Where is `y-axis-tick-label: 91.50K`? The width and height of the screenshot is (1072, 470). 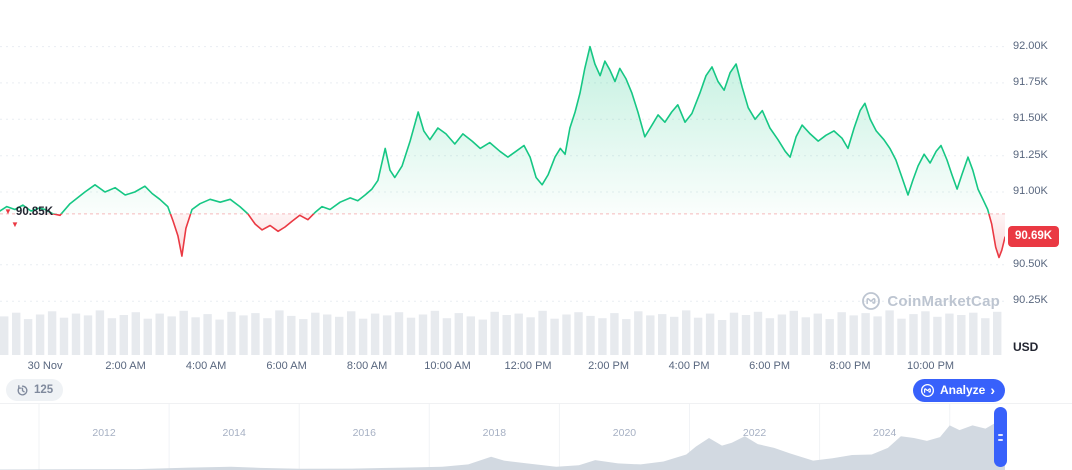 y-axis-tick-label: 91.50K is located at coordinates (1030, 118).